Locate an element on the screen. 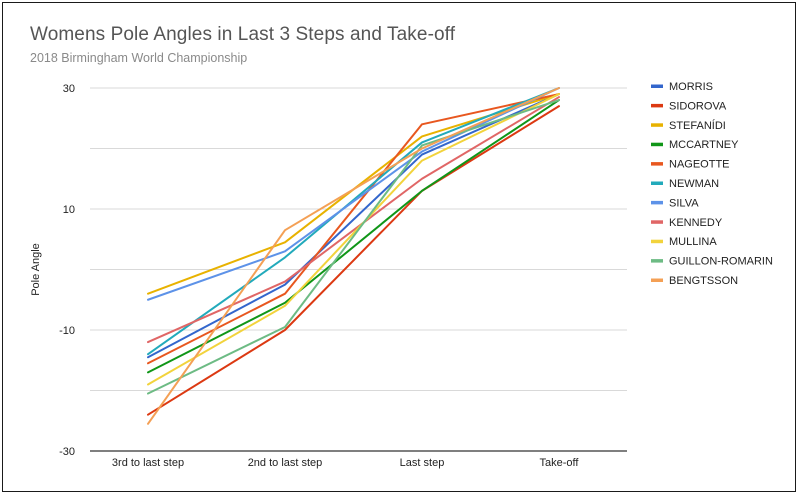 Image resolution: width=800 pixels, height=496 pixels. legend-label-newman: NEWMAN is located at coordinates (694, 184).